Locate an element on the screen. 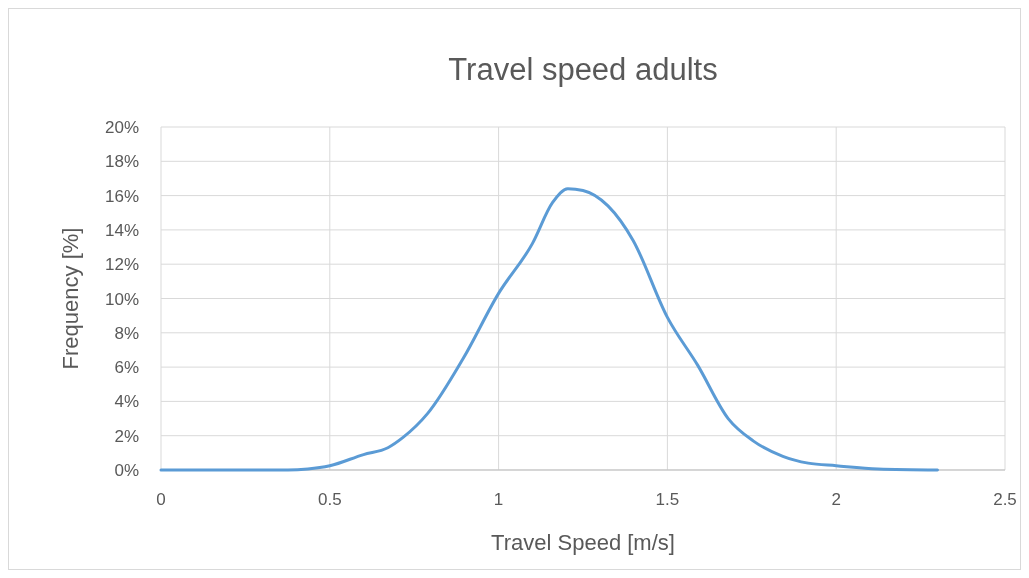 Image resolution: width=1029 pixels, height=578 pixels. y-tick-label: 2% is located at coordinates (126, 436).